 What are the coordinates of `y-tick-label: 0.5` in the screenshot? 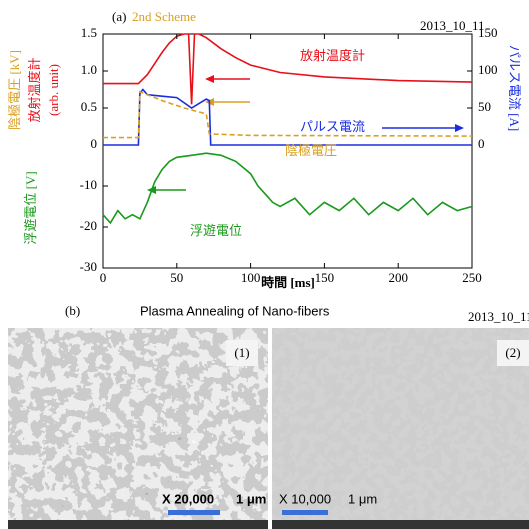 It's located at (89, 106).